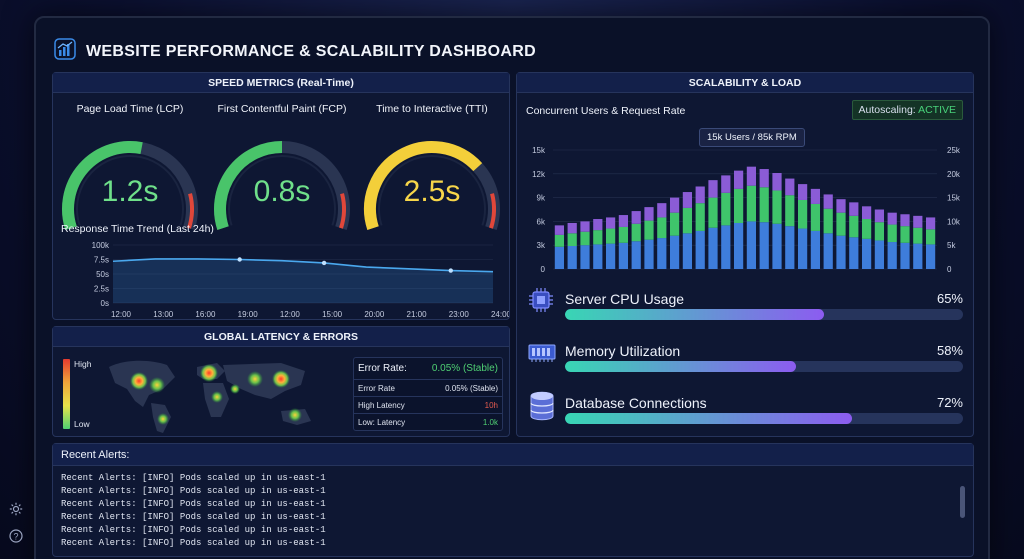 The image size is (1024, 559). I want to click on error-rate-header-value: 0.05% (Stable), so click(464, 368).